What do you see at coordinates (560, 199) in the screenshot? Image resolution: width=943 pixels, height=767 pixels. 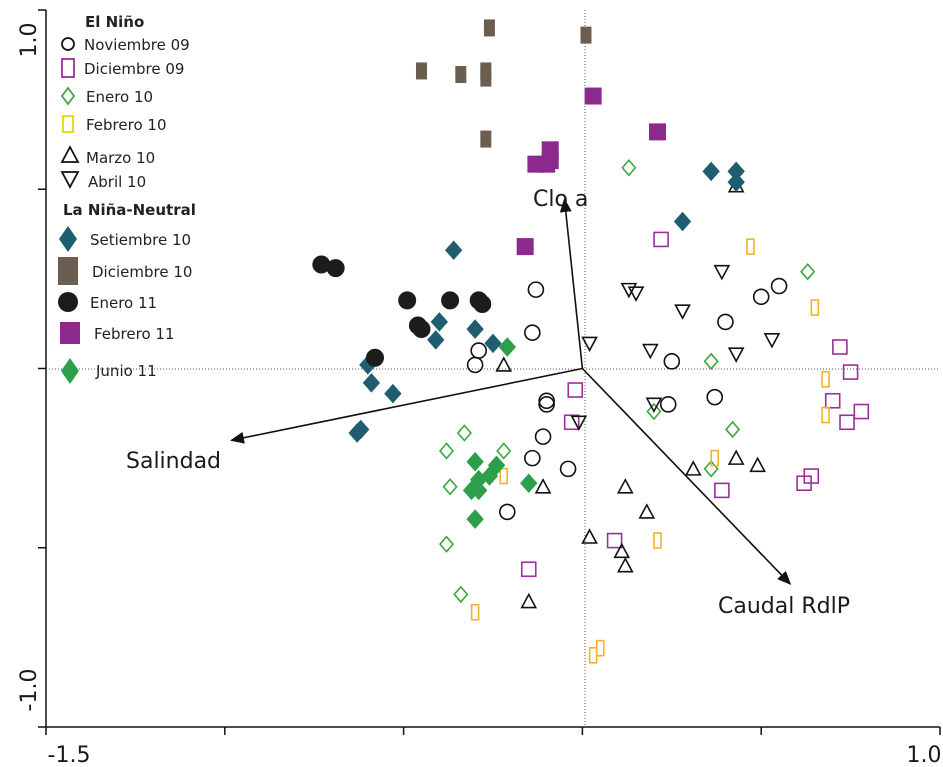 I see `vector-label-clo-a: Clo a` at bounding box center [560, 199].